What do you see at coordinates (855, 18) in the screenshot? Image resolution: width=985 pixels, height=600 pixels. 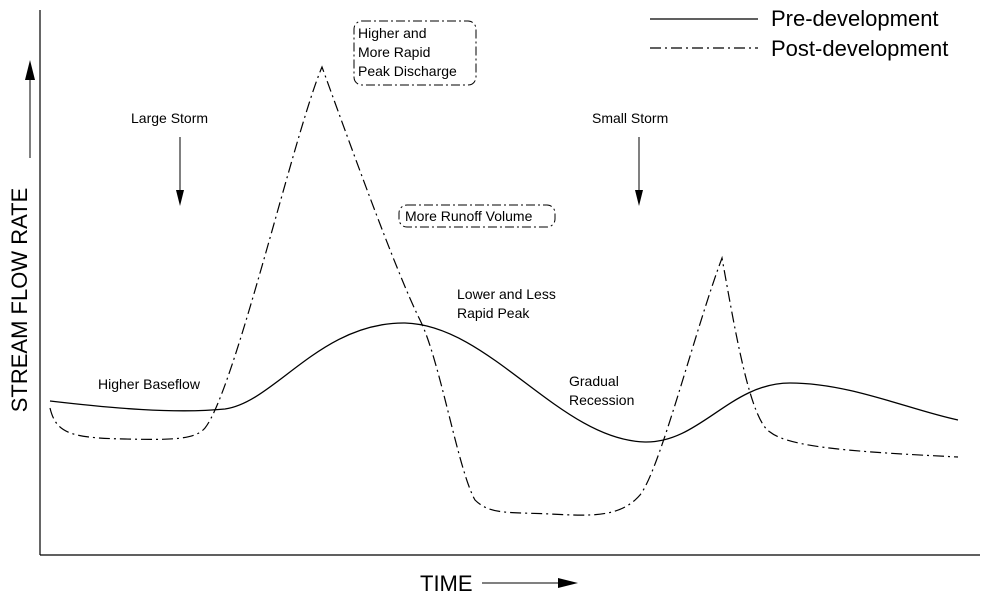 I see `legend-pre-label: Pre-development` at bounding box center [855, 18].